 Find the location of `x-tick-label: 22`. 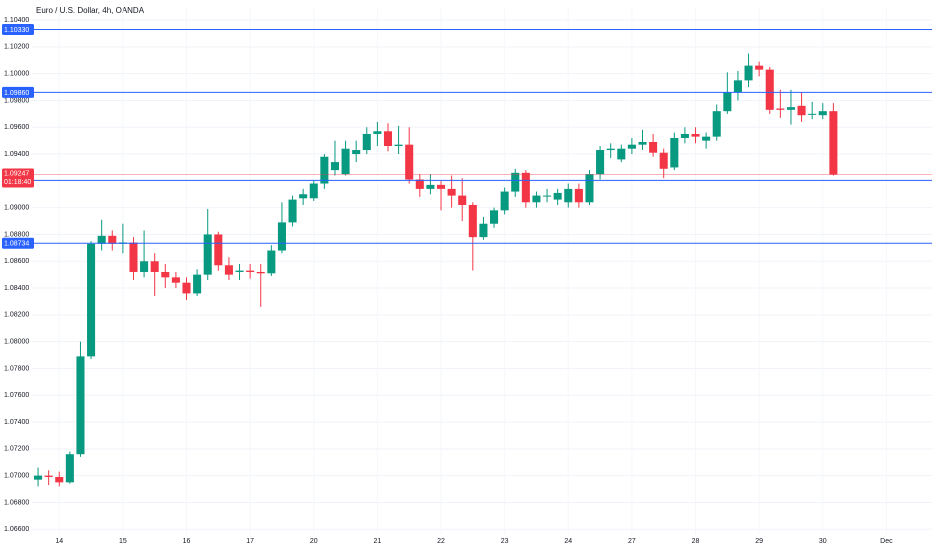

x-tick-label: 22 is located at coordinates (441, 541).